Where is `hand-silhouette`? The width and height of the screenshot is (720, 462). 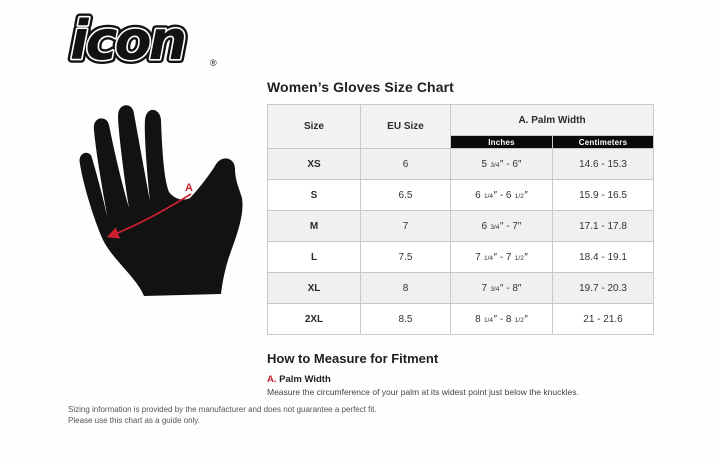
hand-silhouette is located at coordinates (161, 200).